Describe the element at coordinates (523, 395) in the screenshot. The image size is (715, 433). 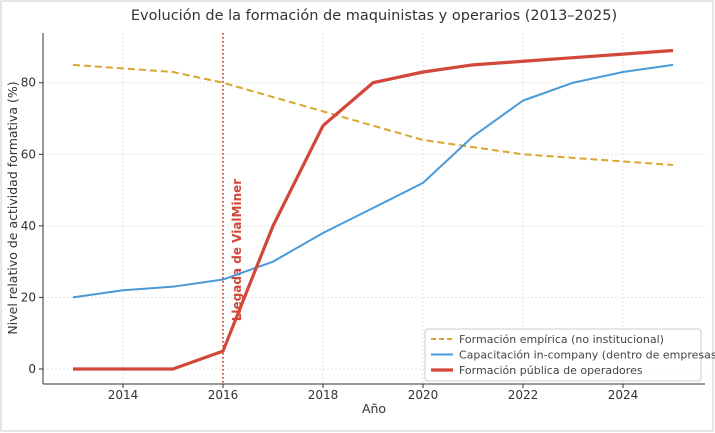
I see `x-tick-label: 2022` at that location.